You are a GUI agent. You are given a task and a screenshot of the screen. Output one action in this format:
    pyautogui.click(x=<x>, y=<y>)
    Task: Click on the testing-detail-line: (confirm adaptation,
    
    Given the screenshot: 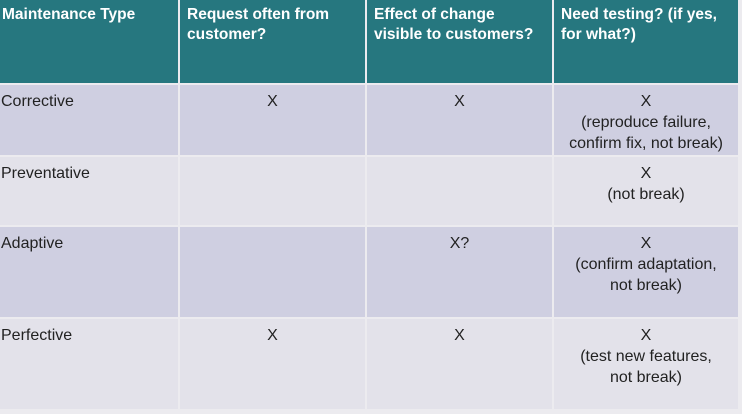 What is the action you would take?
    pyautogui.click(x=646, y=264)
    